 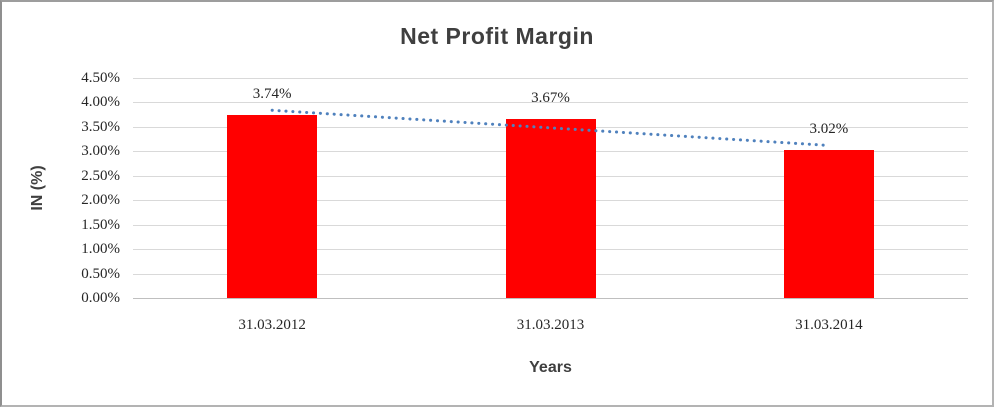 I want to click on x-tick-label: 31.03.2014, so click(x=829, y=325).